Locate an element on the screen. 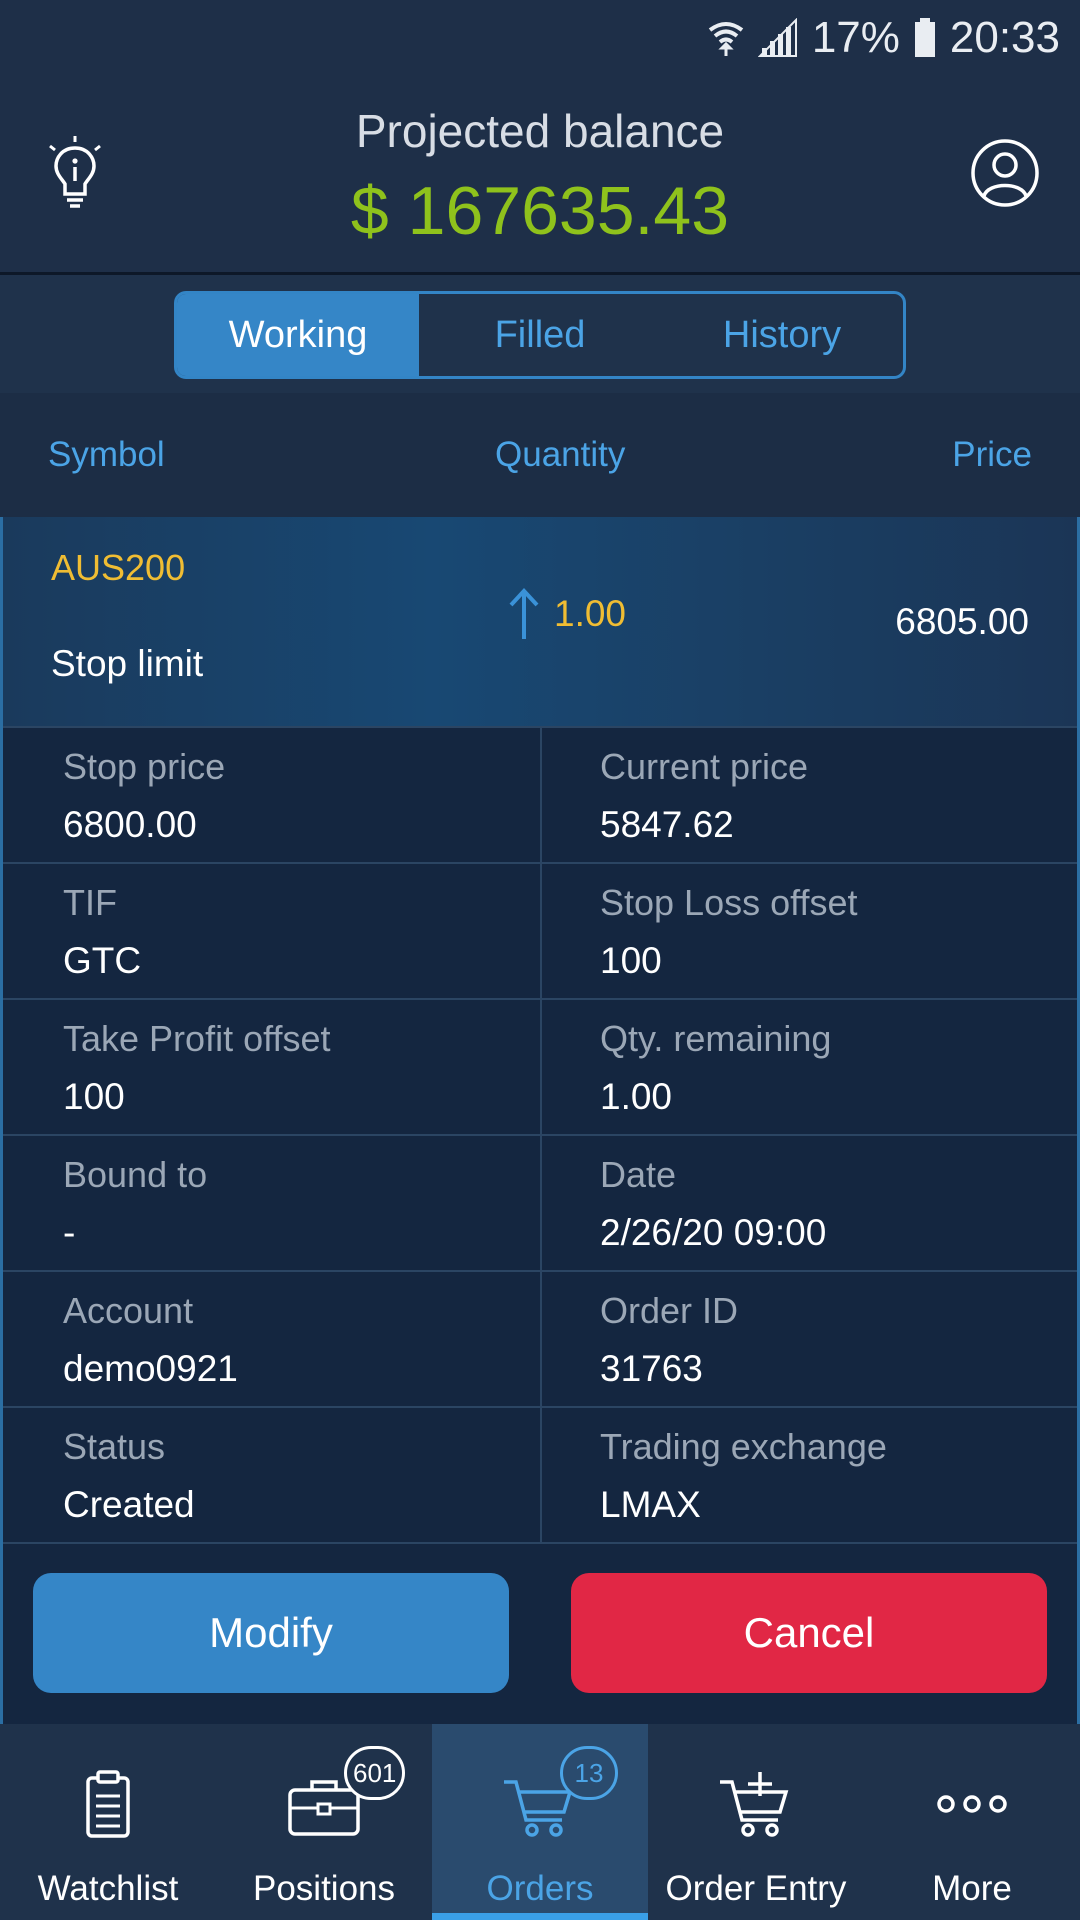 This screenshot has height=1920, width=1080. nav-label: Orders is located at coordinates (540, 1888).